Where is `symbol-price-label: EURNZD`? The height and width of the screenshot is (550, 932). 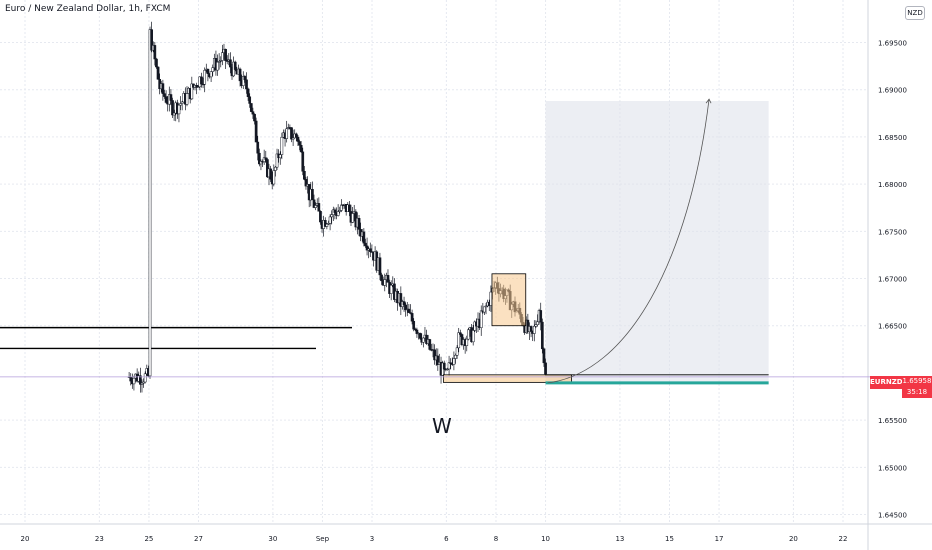 symbol-price-label: EURNZD is located at coordinates (886, 382).